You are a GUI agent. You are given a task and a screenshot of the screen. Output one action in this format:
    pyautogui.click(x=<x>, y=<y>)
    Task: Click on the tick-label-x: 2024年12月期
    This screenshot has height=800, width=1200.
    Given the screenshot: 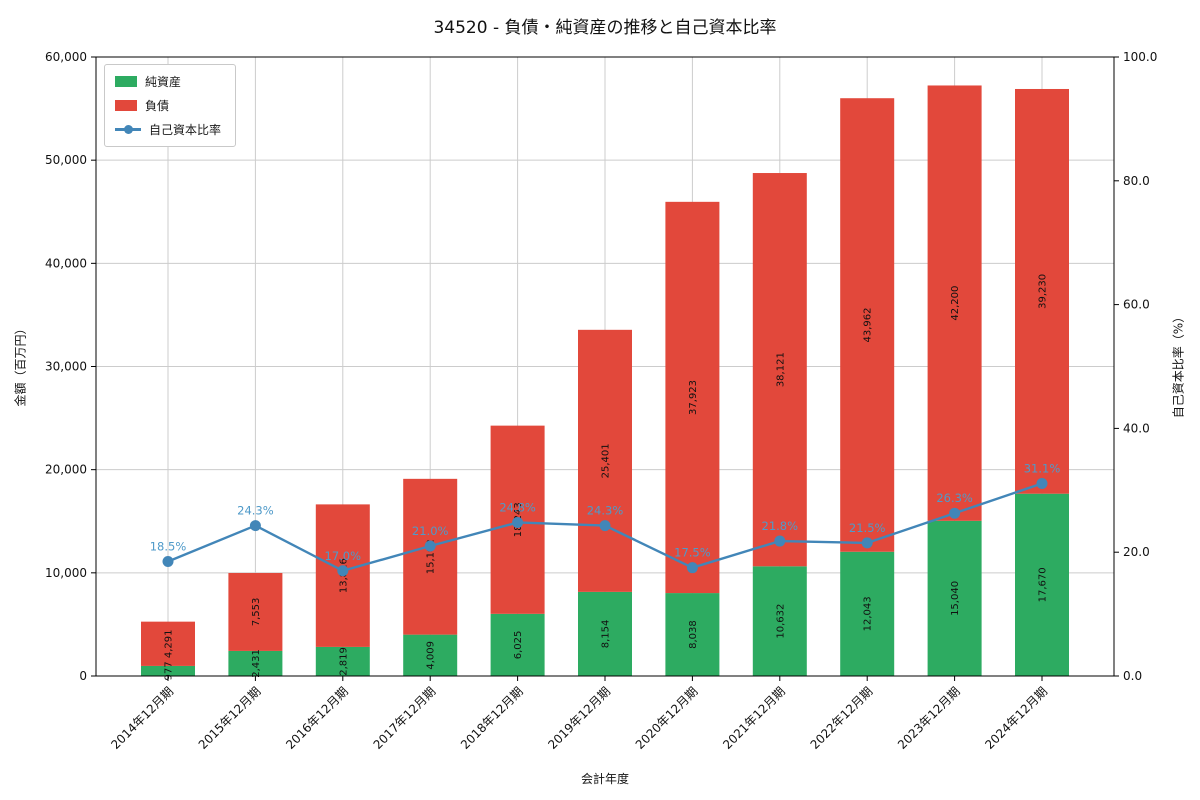 What is the action you would take?
    pyautogui.click(x=1016, y=718)
    